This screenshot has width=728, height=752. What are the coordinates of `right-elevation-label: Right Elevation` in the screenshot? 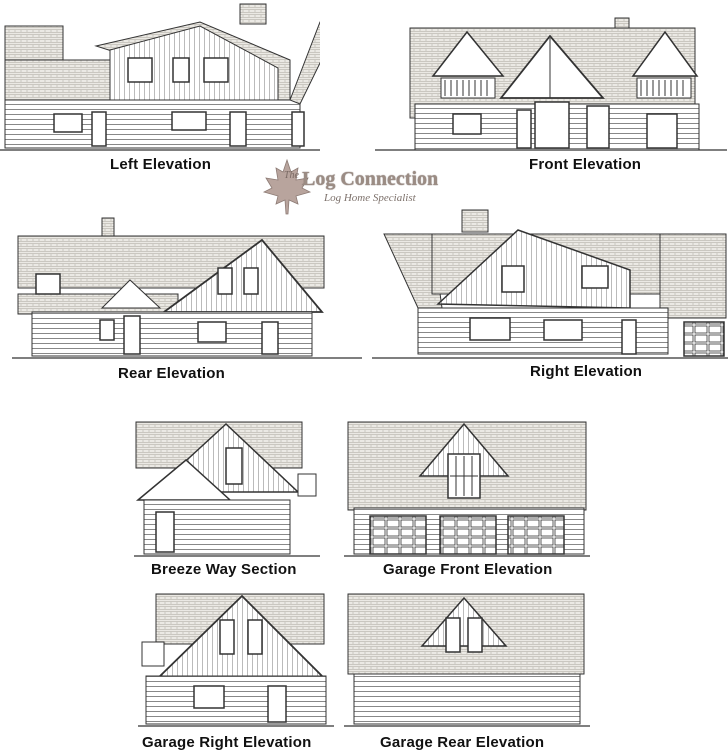 It's located at (586, 371).